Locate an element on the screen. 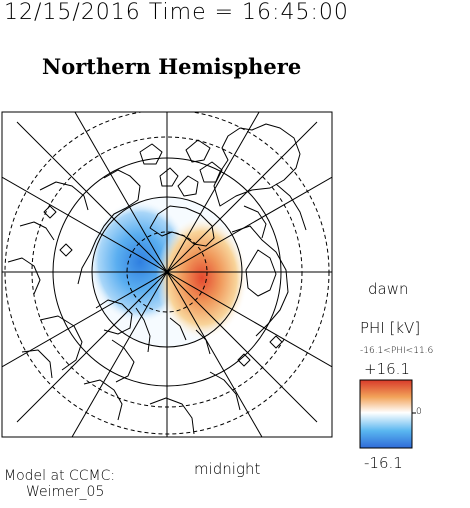 The image size is (470, 508). colorbar-range: -16.1<PHI<11.6 is located at coordinates (397, 351).